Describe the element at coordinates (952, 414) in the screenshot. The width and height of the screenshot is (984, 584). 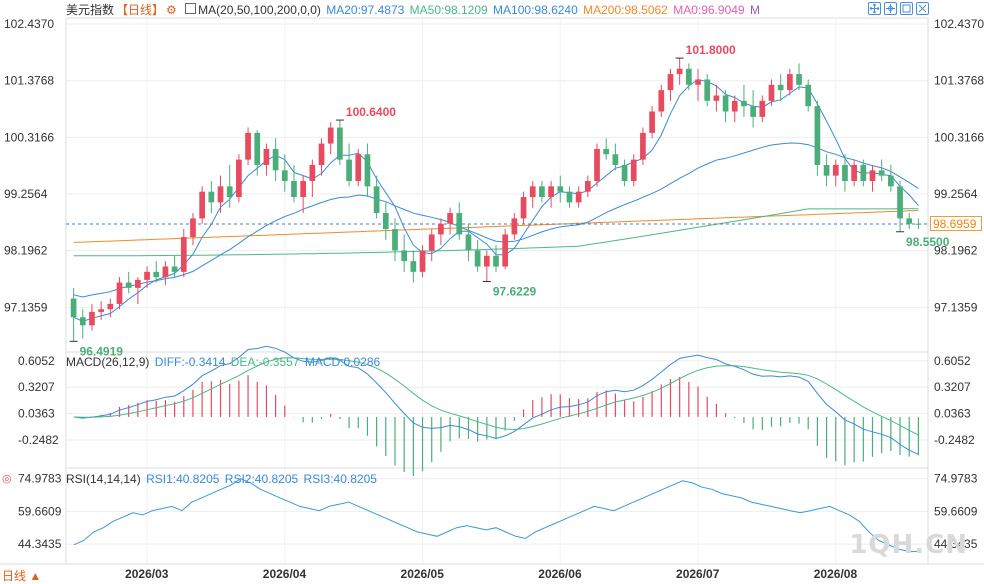
I see `macd-tick-right: 0.0363` at that location.